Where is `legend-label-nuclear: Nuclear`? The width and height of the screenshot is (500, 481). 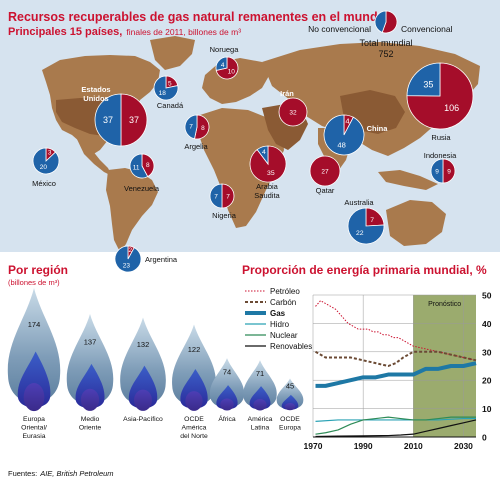
legend-label-nuclear: Nuclear is located at coordinates (284, 335).